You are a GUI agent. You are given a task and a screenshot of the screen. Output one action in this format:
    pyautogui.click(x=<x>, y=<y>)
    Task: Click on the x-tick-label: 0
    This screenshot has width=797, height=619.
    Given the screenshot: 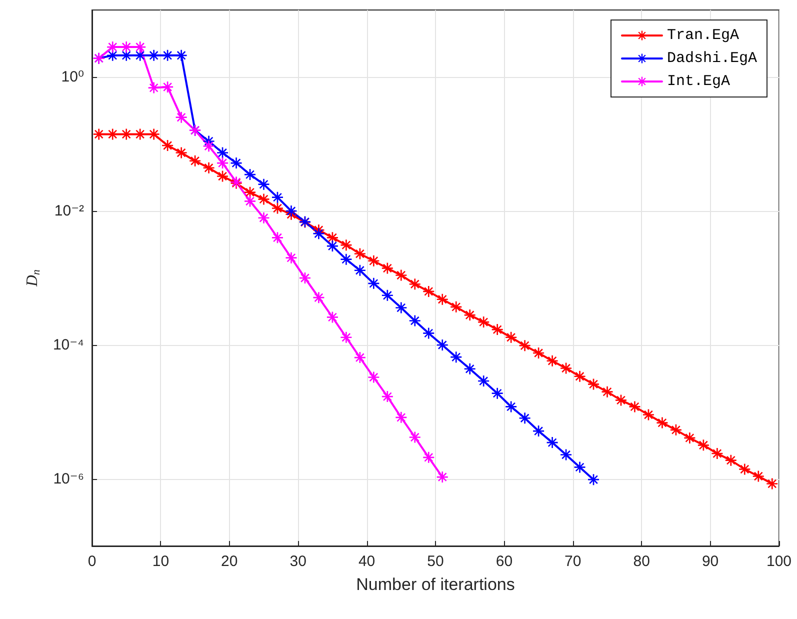 What is the action you would take?
    pyautogui.click(x=92, y=561)
    